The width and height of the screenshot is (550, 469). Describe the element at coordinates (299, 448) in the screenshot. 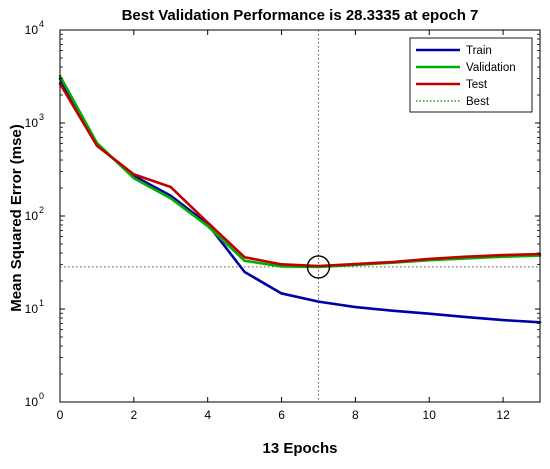

I see `x-axis-label: 13 Epochs` at that location.